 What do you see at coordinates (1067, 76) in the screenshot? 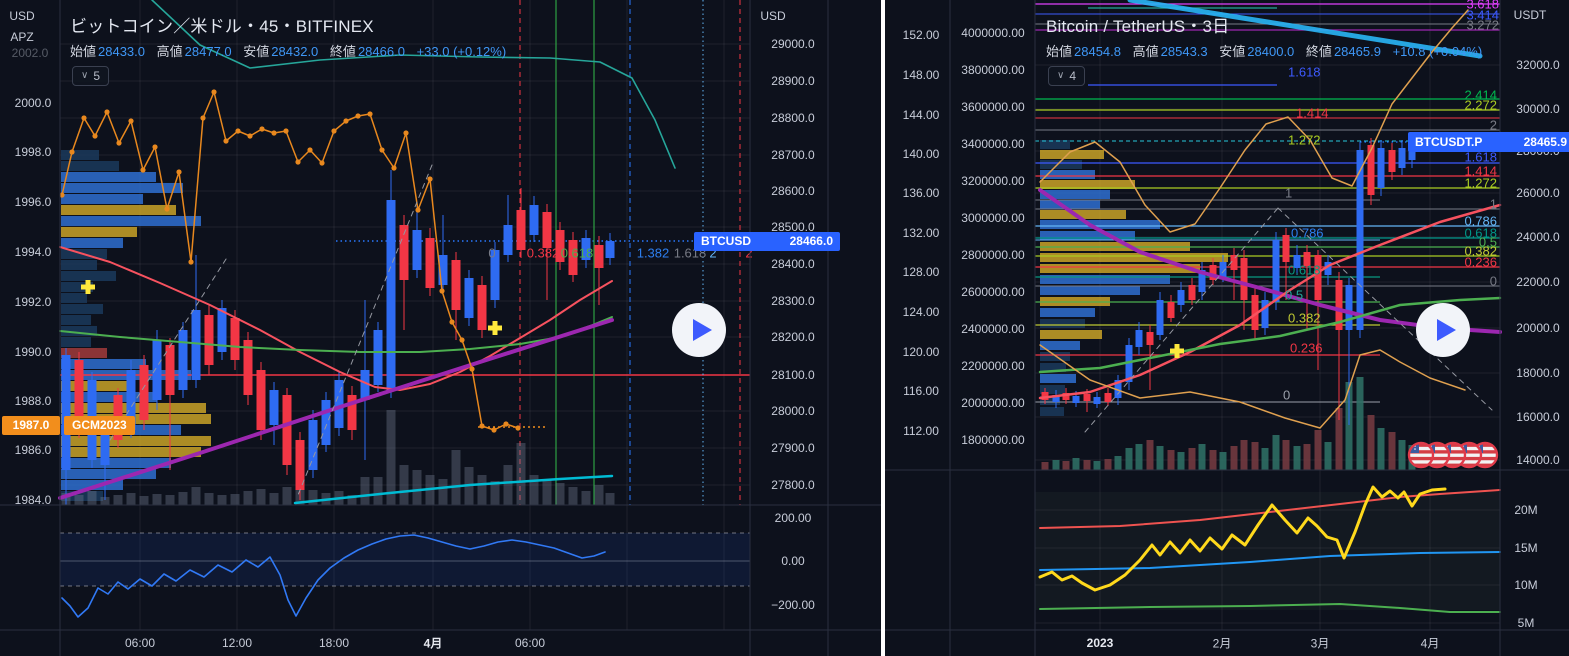
I see `right-indicators-collapse-button: ∨ 4` at bounding box center [1067, 76].